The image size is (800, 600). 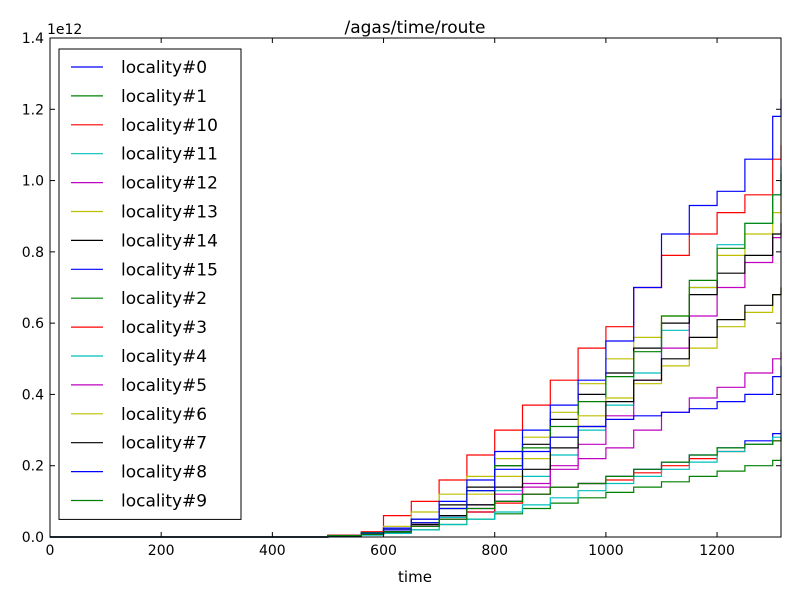 What do you see at coordinates (161, 551) in the screenshot?
I see `x-tick-label: 200` at bounding box center [161, 551].